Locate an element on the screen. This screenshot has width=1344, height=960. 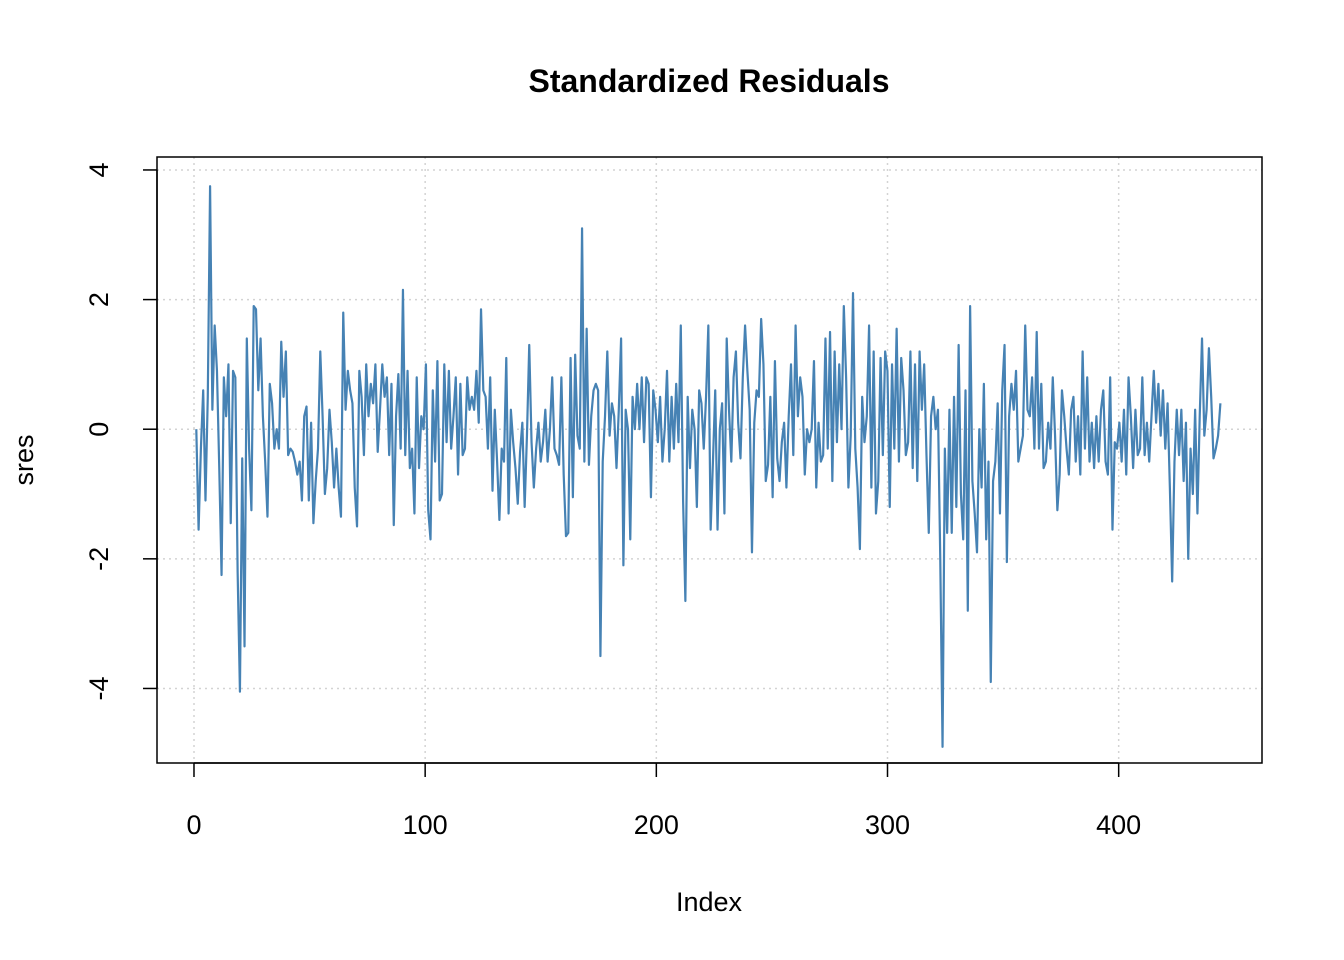
y-tick-label: -4 is located at coordinates (99, 688).